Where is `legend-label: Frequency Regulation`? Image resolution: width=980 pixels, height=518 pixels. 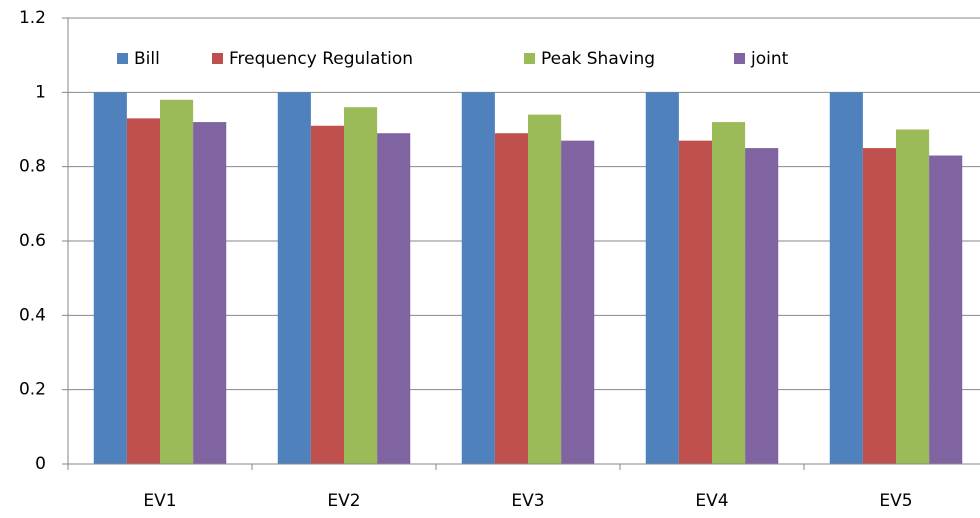
legend-label: Frequency Regulation is located at coordinates (321, 59).